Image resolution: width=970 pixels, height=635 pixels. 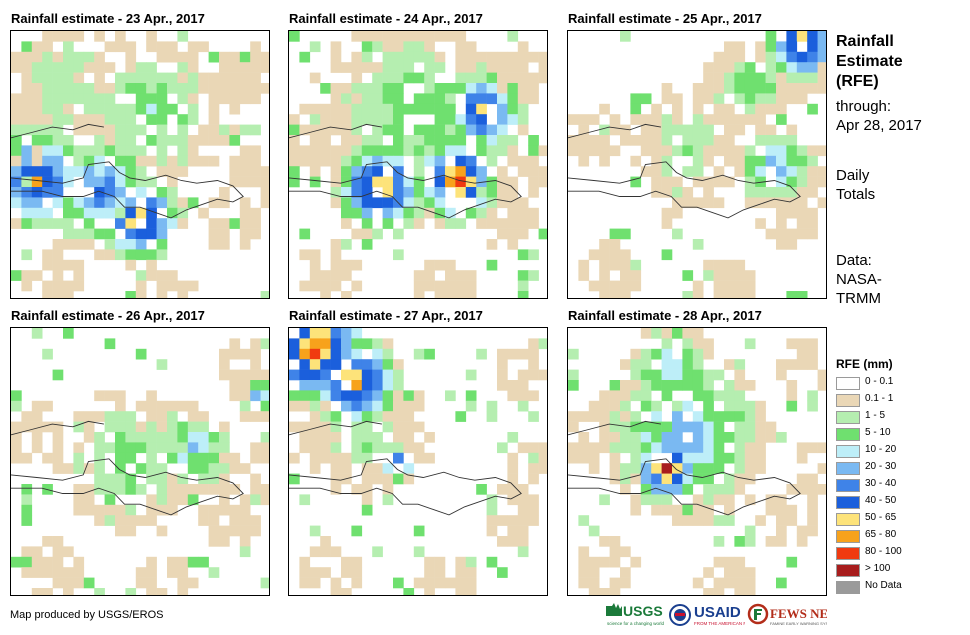 I want to click on legend-label: 10 - 20, so click(x=881, y=449).